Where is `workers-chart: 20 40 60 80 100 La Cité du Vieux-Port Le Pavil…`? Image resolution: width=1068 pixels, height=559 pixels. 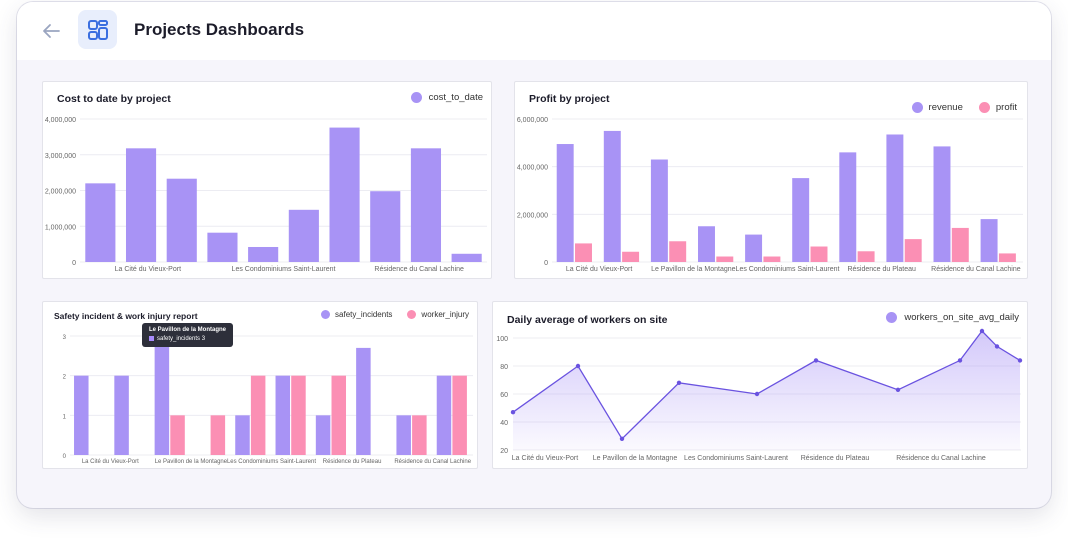 workers-chart: 20 40 60 80 100 La Cité du Vieux-Port Le Pavil… is located at coordinates (759, 395).